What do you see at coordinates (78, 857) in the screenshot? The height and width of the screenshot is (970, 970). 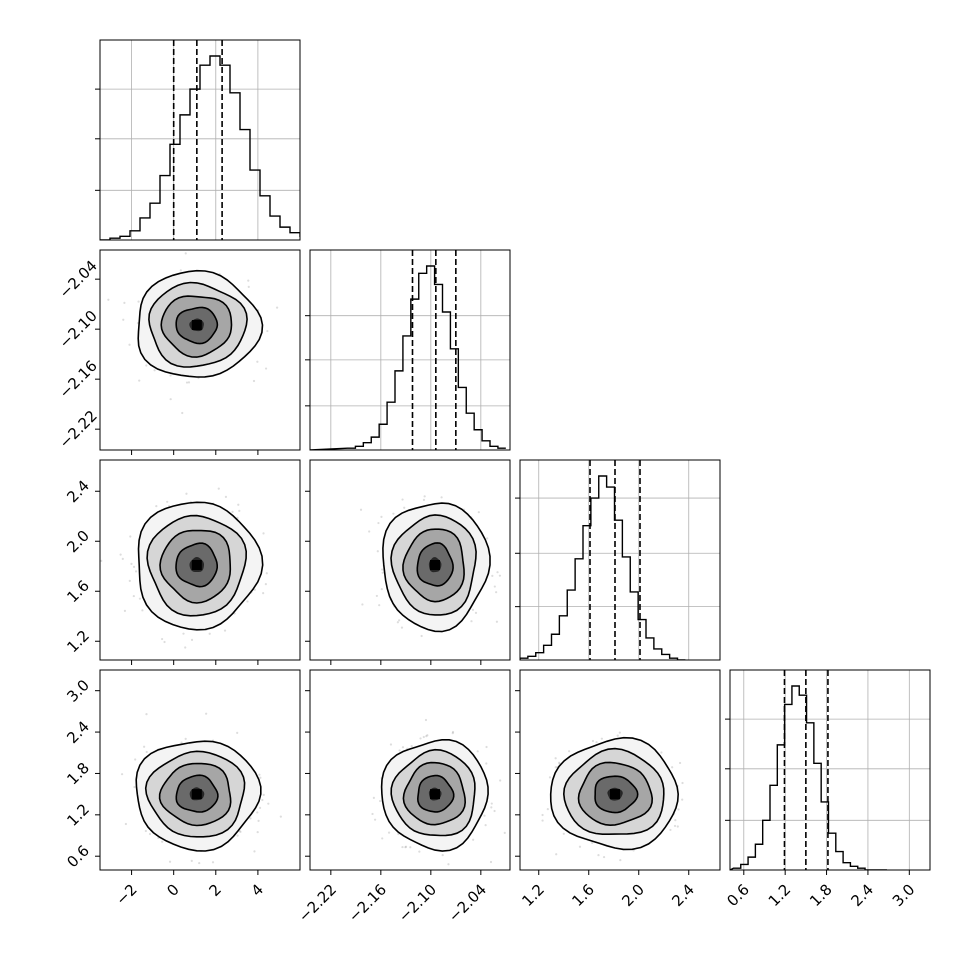 I see `y-tick-label: 0.6` at bounding box center [78, 857].